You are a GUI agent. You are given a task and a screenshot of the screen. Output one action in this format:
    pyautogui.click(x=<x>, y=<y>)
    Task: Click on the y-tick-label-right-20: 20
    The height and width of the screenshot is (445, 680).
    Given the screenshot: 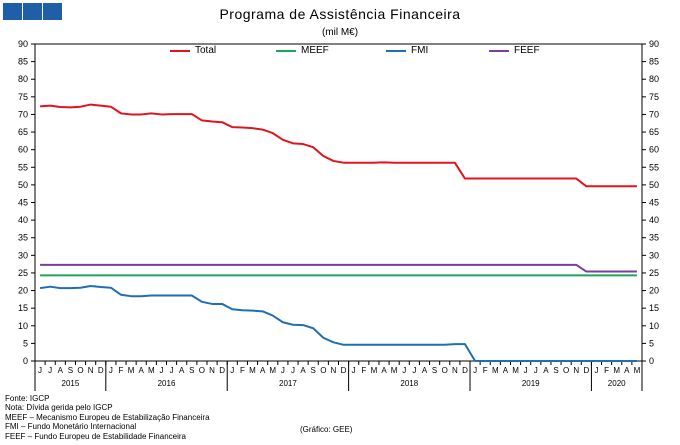 What is the action you would take?
    pyautogui.click(x=654, y=291)
    